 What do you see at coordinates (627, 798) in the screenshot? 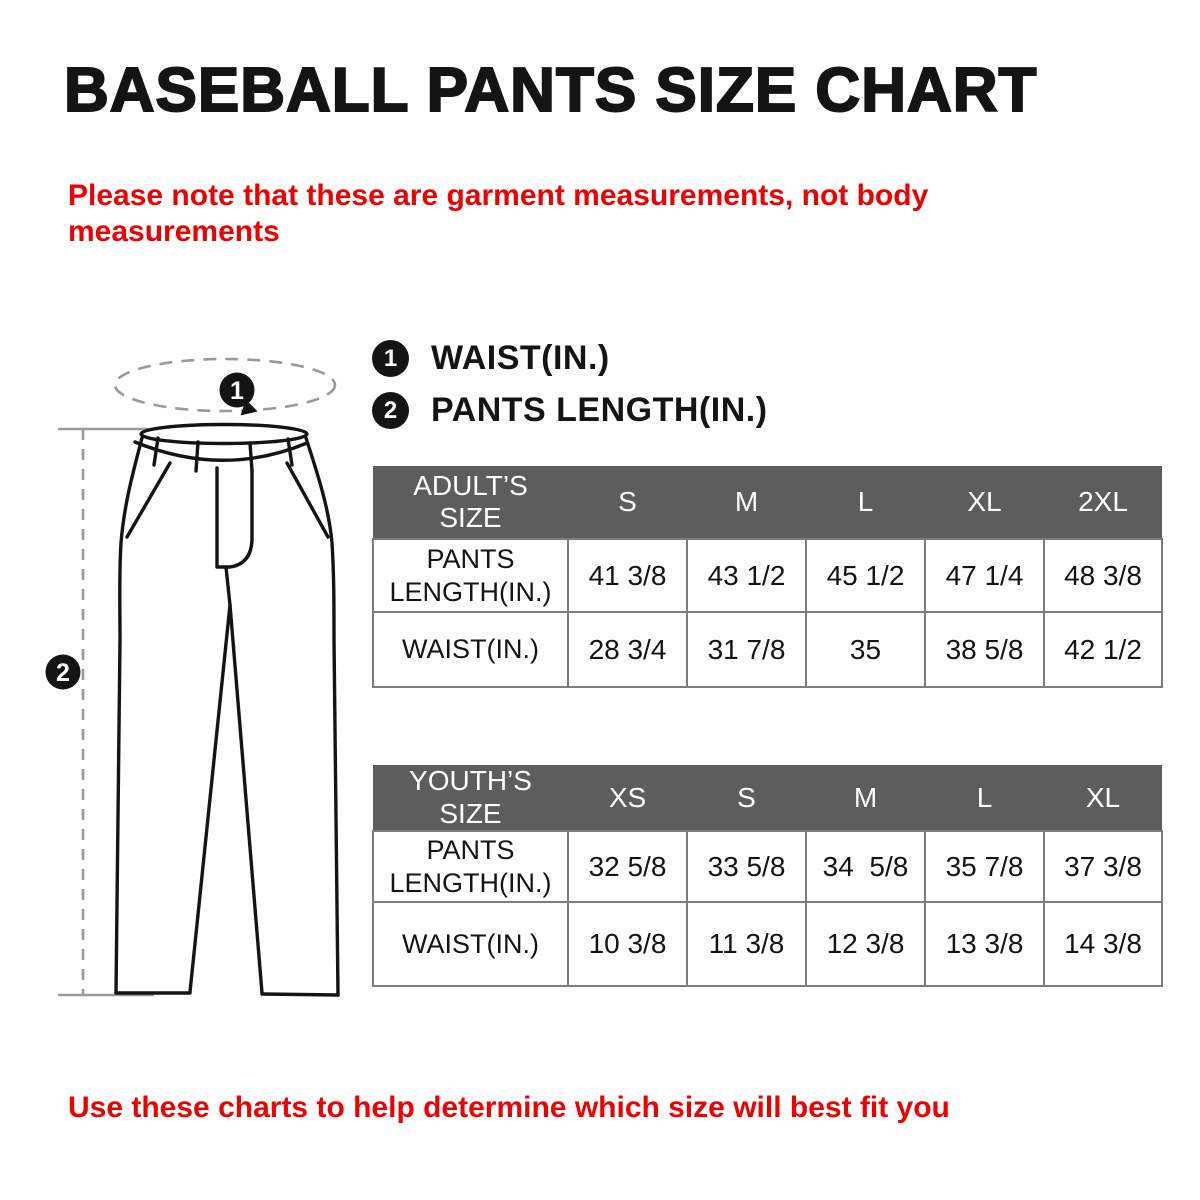
I see `size-column-header: XS` at bounding box center [627, 798].